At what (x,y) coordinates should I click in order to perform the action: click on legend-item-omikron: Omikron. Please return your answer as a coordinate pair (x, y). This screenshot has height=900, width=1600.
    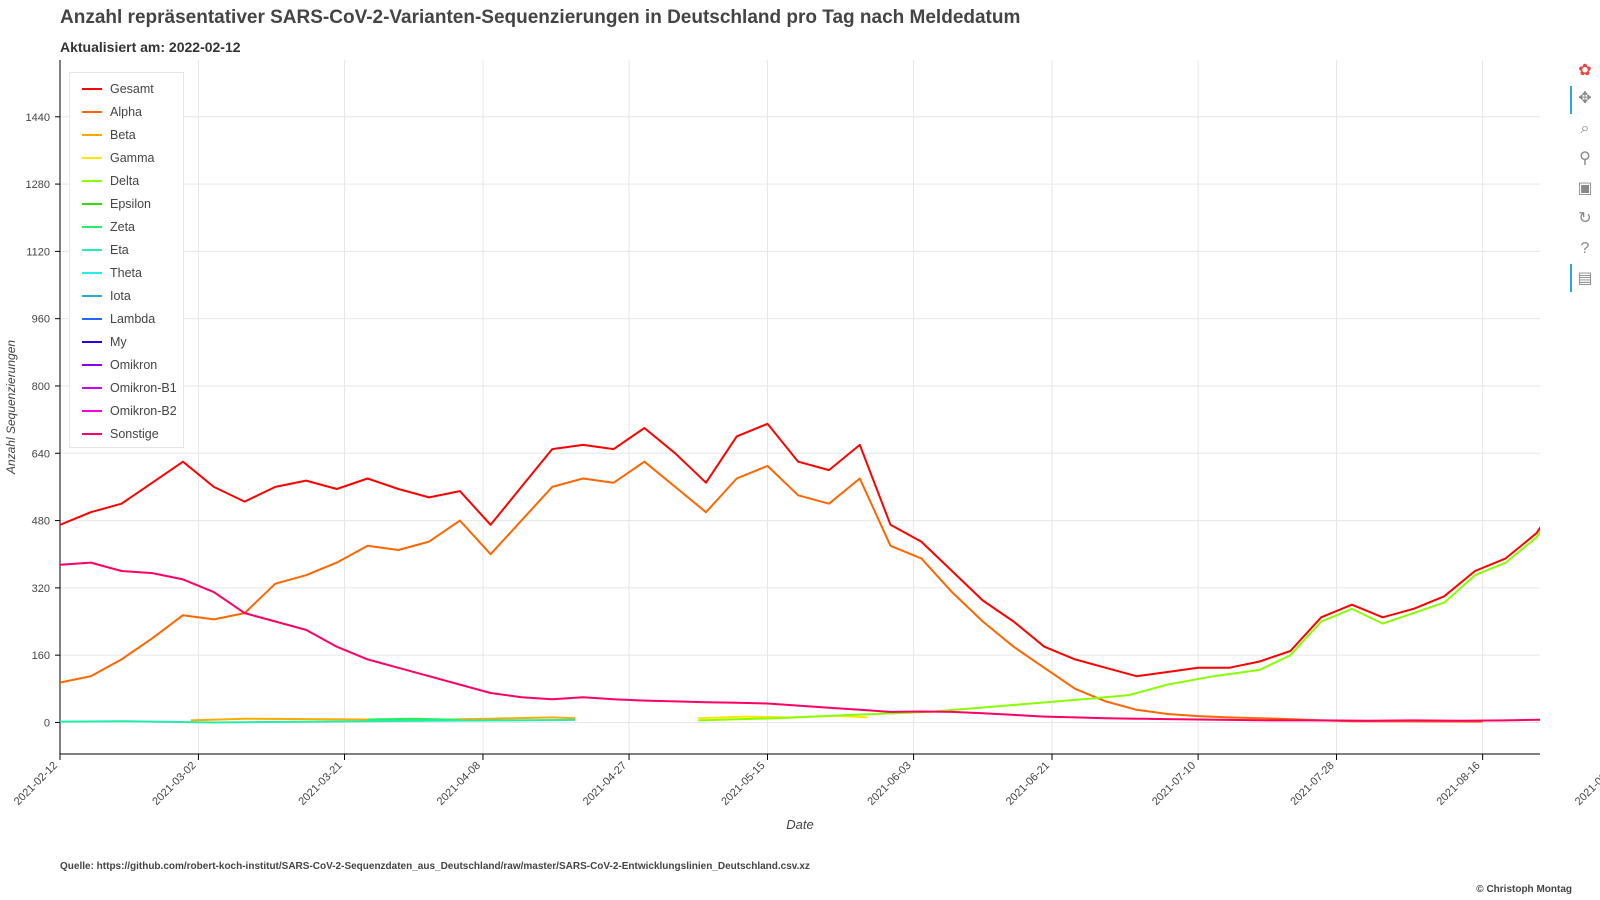
    Looking at the image, I should click on (126, 364).